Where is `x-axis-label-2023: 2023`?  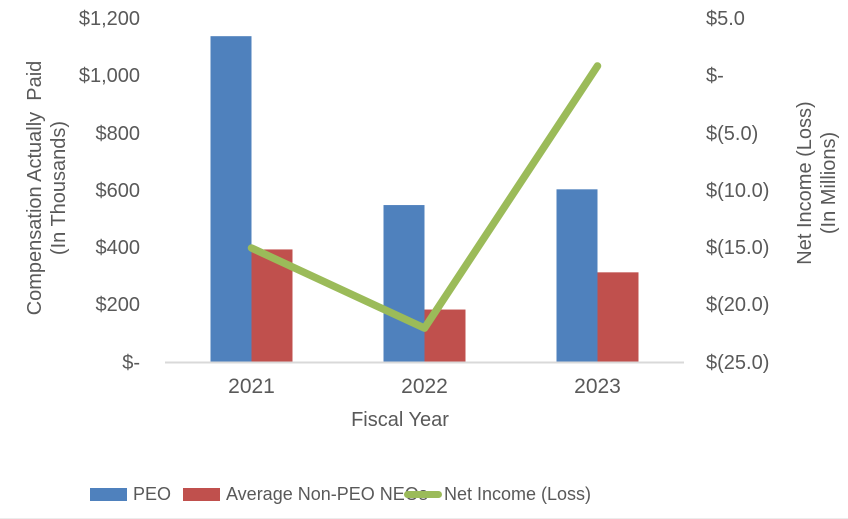 x-axis-label-2023: 2023 is located at coordinates (597, 386).